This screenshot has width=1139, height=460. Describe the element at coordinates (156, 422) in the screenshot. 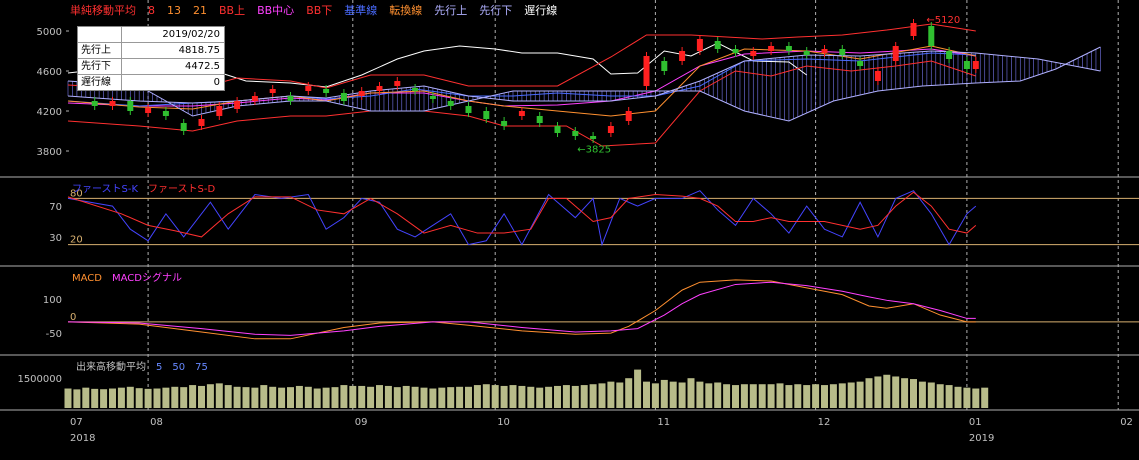

I see `month-tick-08: 08` at that location.